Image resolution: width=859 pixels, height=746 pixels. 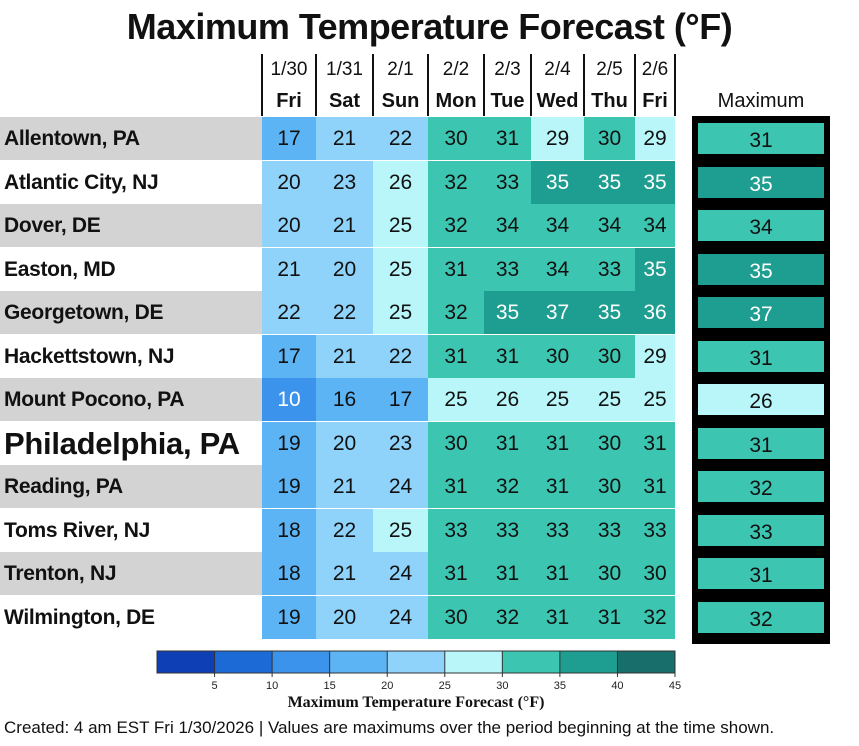 I want to click on maximum-cell: 34, so click(x=761, y=225).